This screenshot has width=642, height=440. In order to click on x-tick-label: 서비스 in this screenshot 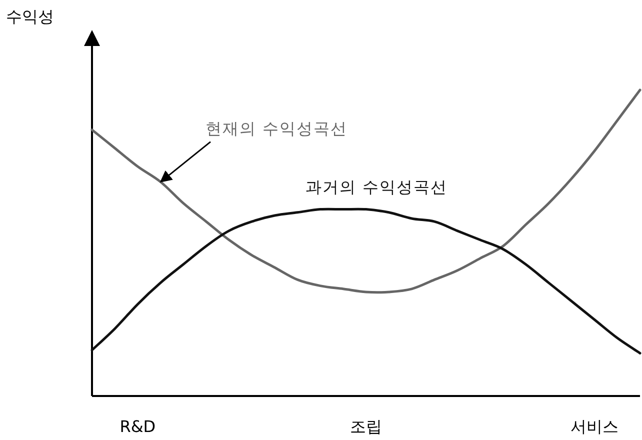, I will do `click(594, 426)`.